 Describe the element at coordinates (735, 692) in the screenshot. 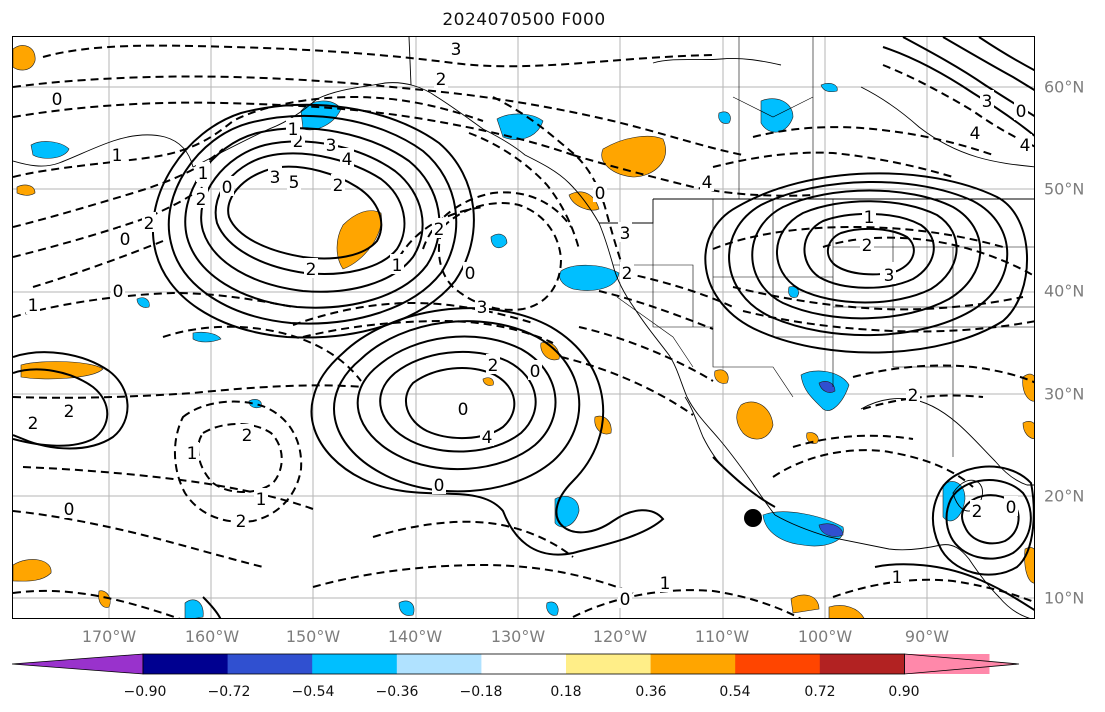

I see `colorbar-tick: 0.54` at that location.